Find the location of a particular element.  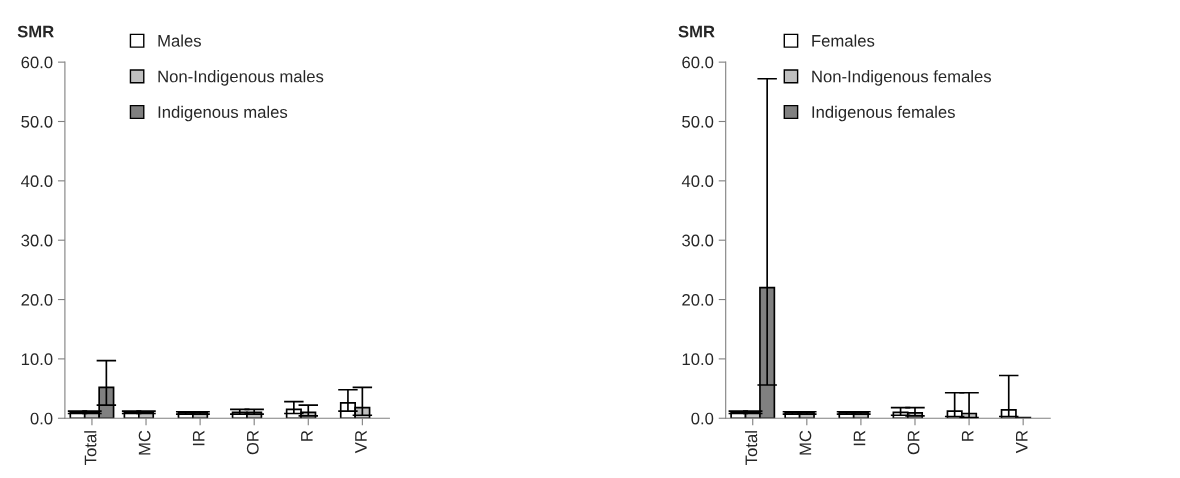

legend-label: Females is located at coordinates (843, 40).